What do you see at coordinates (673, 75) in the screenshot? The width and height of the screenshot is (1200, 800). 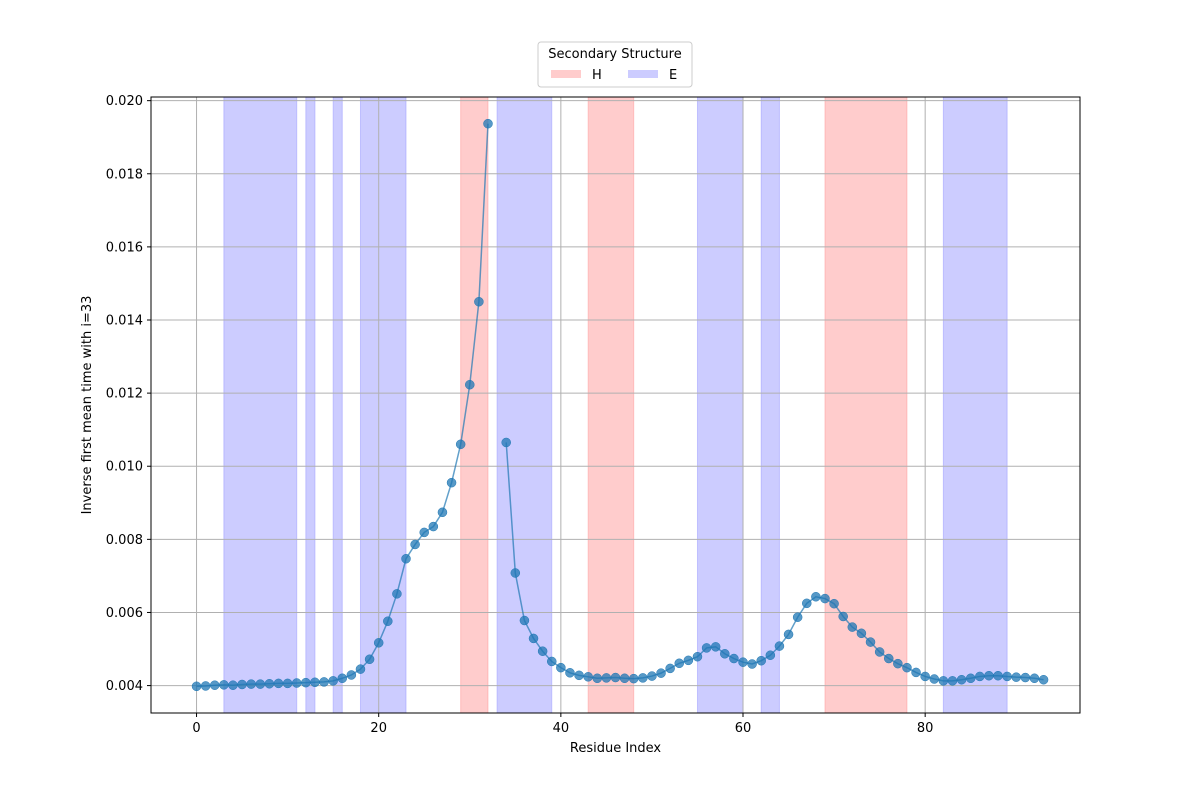 I see `legend-label-E: E` at bounding box center [673, 75].